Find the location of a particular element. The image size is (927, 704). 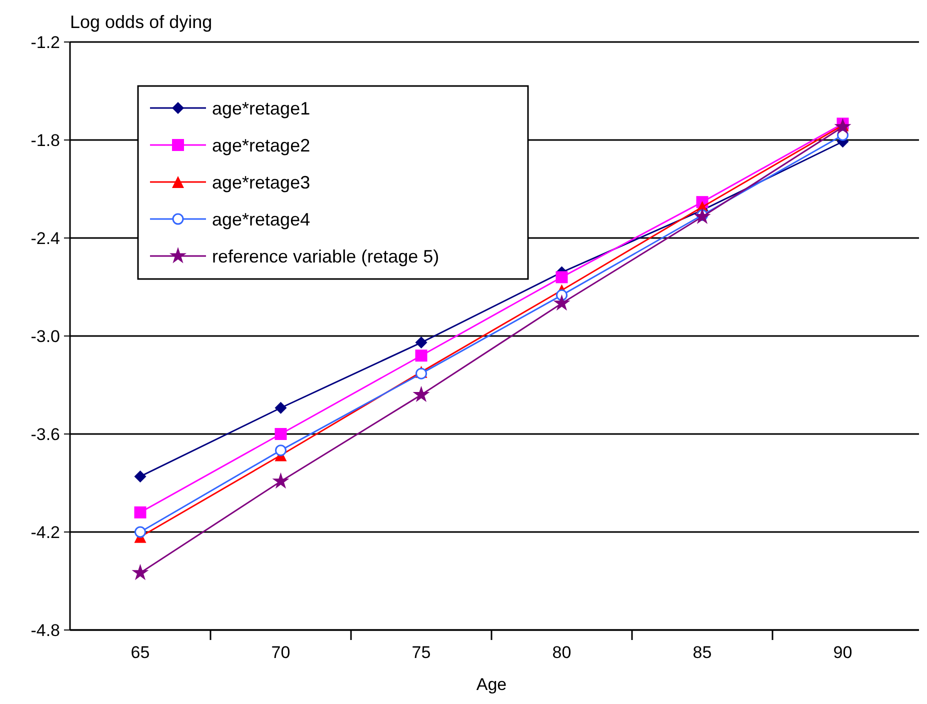

legend-label: age*retage1 is located at coordinates (261, 108).